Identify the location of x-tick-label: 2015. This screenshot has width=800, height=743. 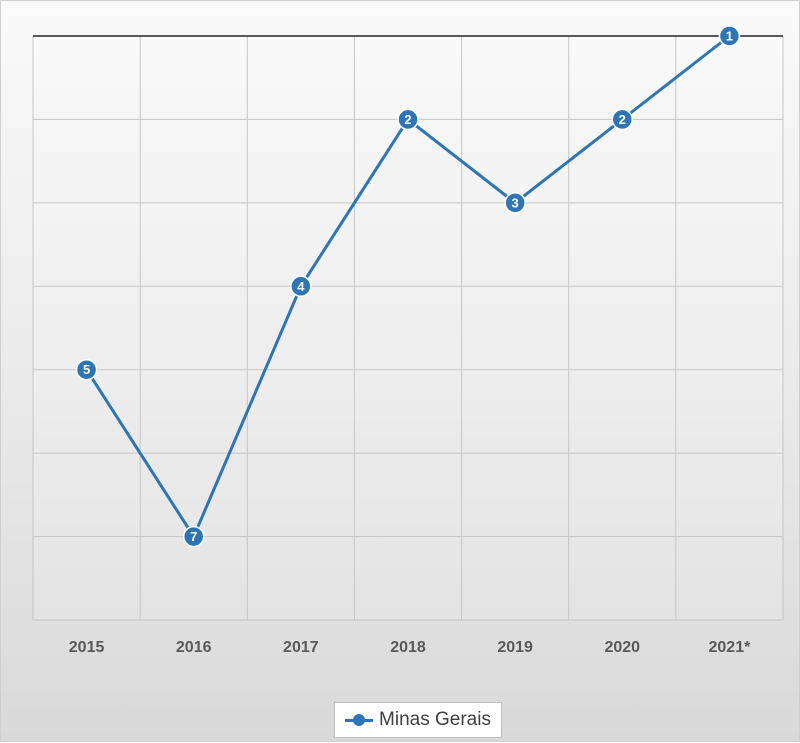
(87, 647).